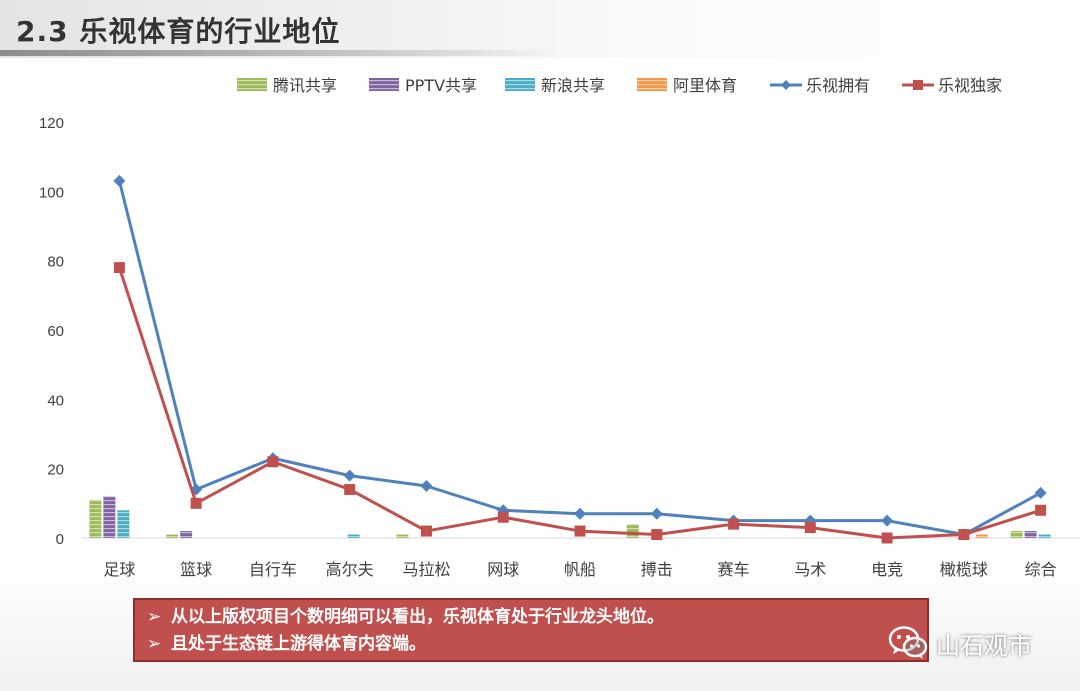 Image resolution: width=1080 pixels, height=691 pixels. Describe the element at coordinates (178, 31) in the screenshot. I see `page-title: 2.3 乐视体育的行业地位` at that location.